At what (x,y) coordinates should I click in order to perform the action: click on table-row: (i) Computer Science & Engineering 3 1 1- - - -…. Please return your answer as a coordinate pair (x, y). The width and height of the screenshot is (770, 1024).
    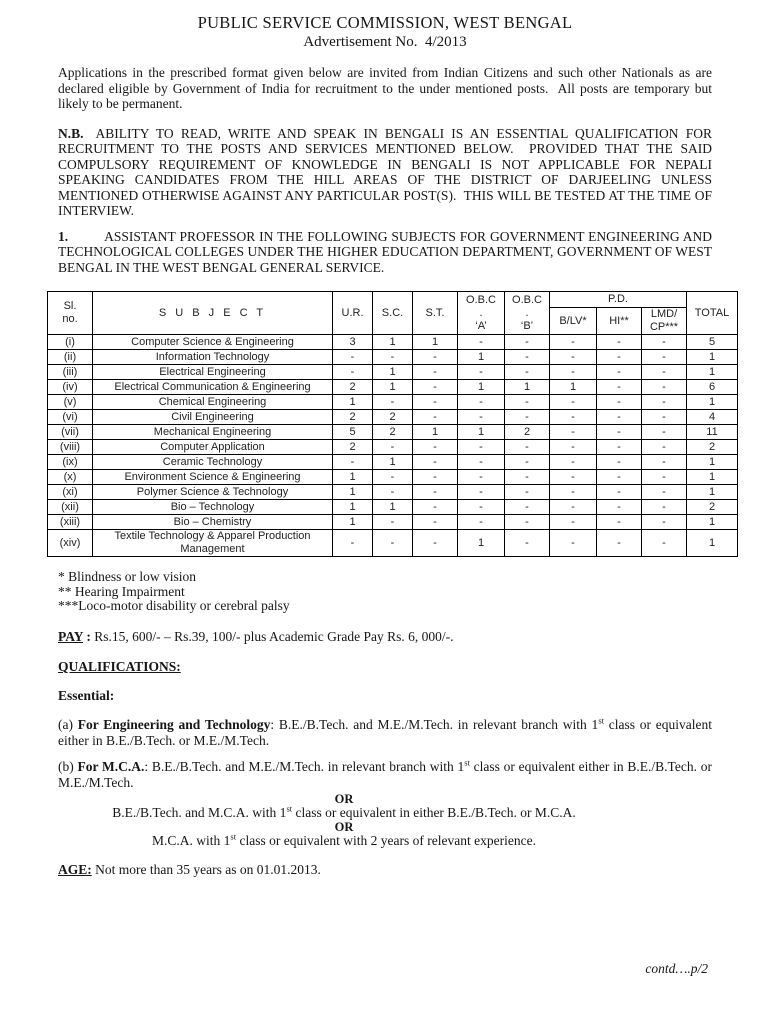
    Looking at the image, I should click on (392, 342).